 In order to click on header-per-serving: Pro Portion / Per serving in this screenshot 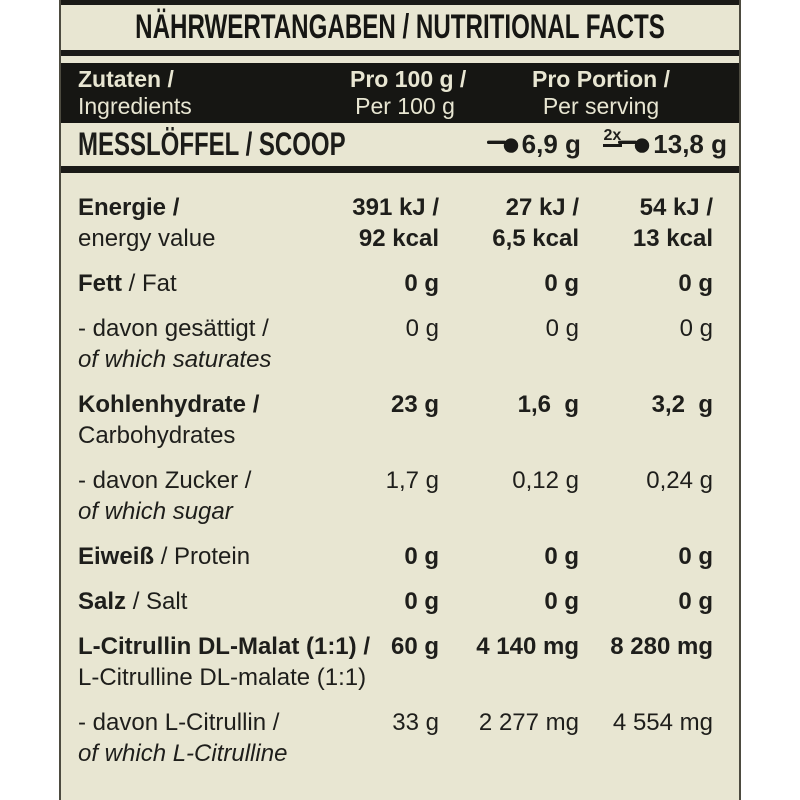, I will do `click(601, 93)`.